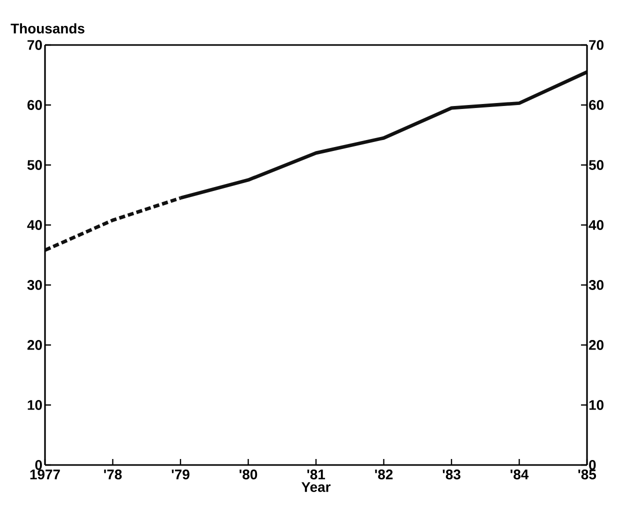 The height and width of the screenshot is (525, 627). What do you see at coordinates (596, 285) in the screenshot?
I see `y2-tick-label: 30` at bounding box center [596, 285].